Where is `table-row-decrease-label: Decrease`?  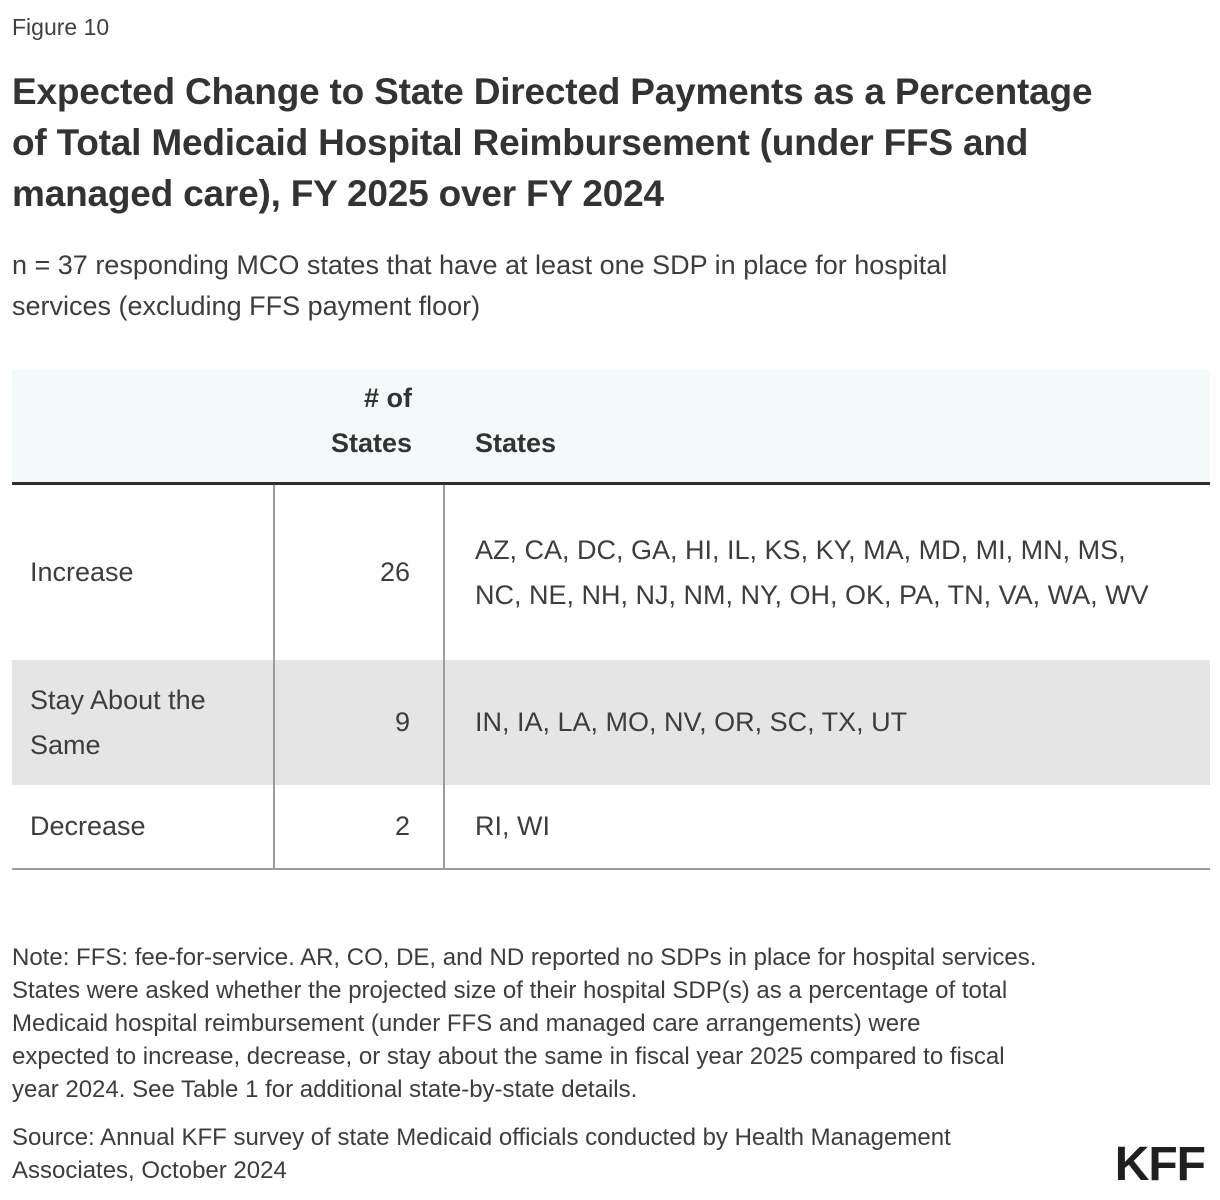
table-row-decrease-label: Decrease is located at coordinates (143, 827).